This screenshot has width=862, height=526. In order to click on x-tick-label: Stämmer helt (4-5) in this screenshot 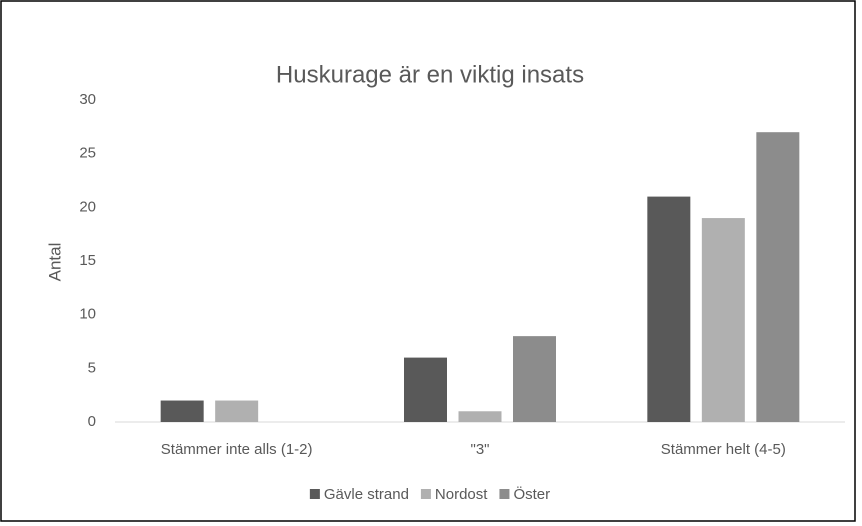, I will do `click(723, 449)`.